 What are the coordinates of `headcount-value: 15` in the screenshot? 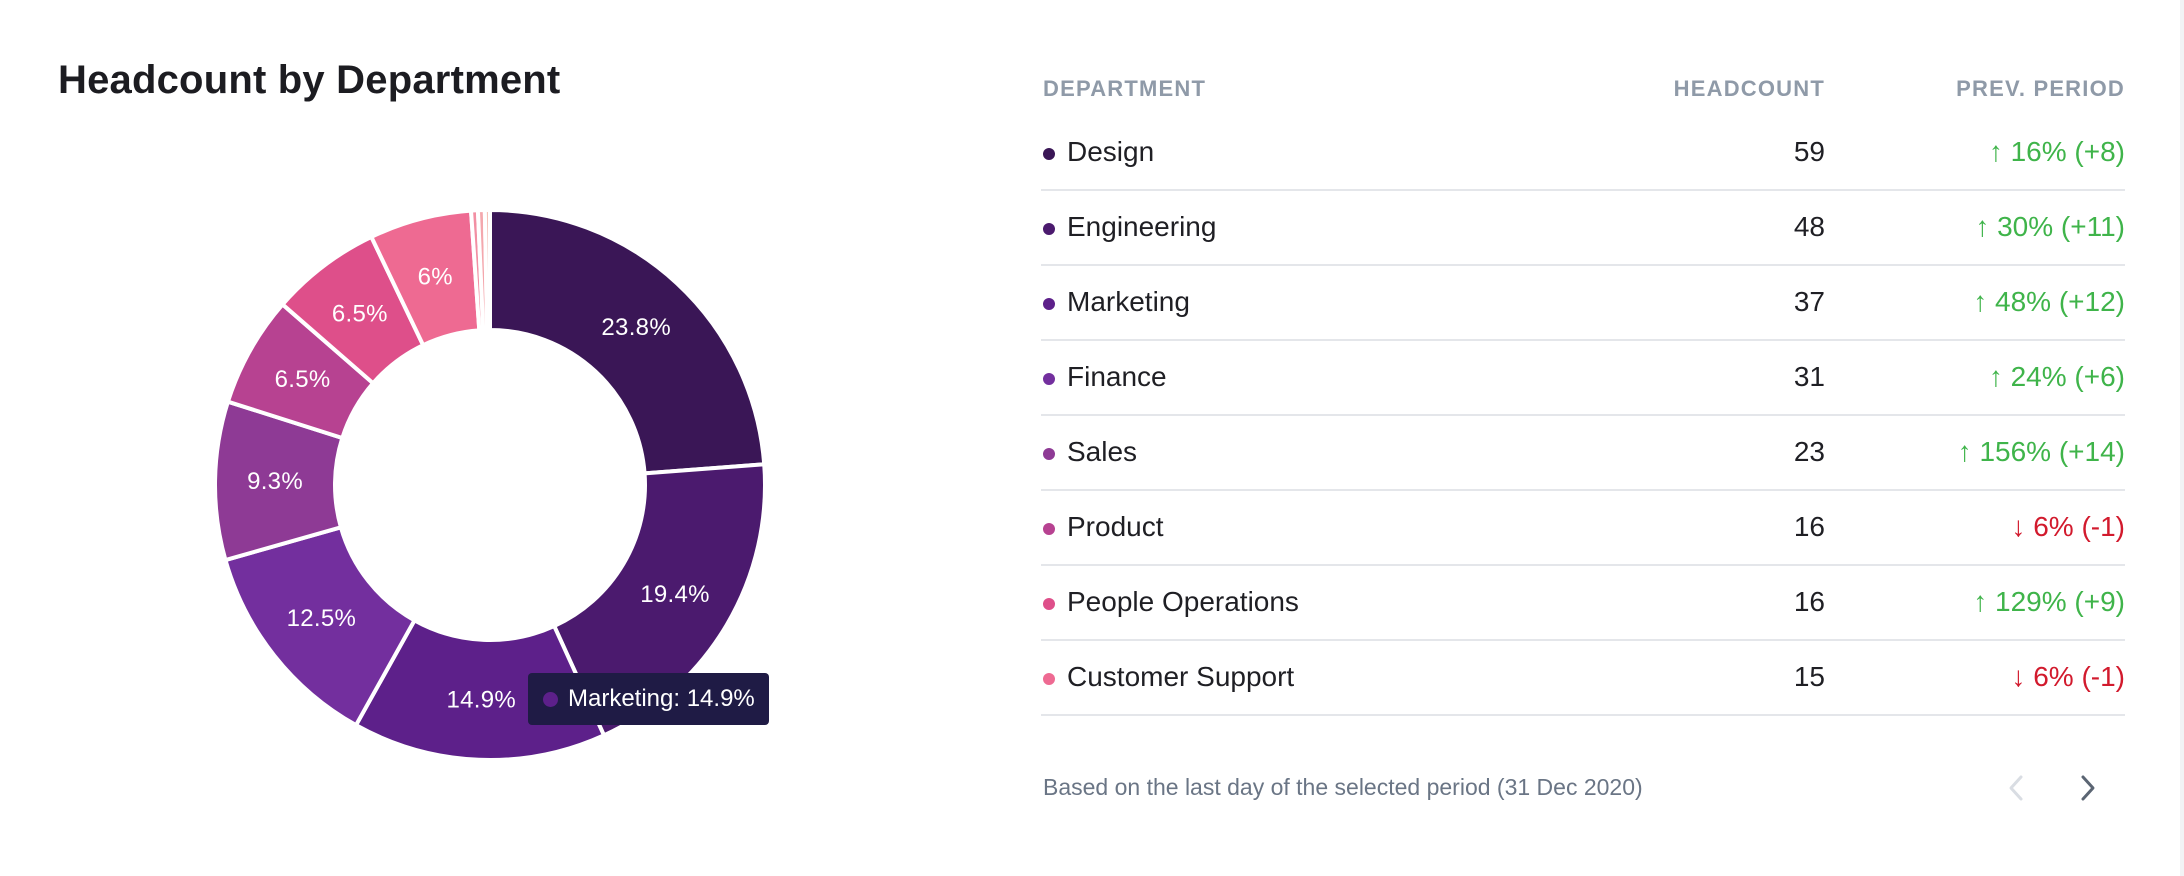 It's located at (1809, 676).